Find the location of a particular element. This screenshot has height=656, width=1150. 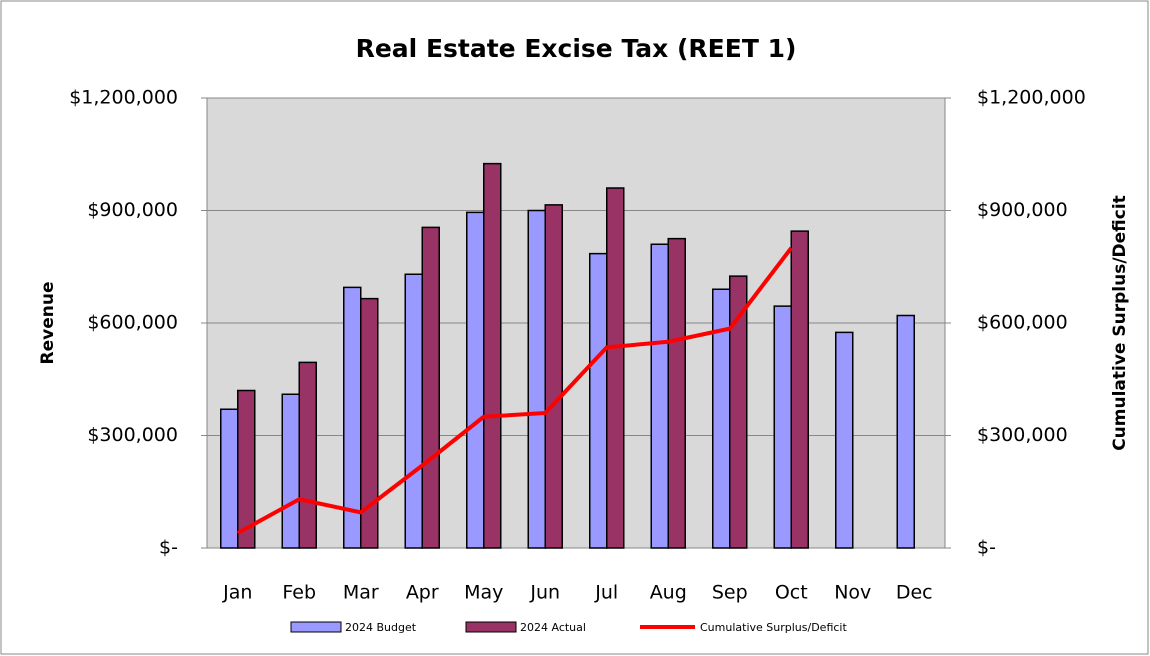

y-tick-label: $1,200,000 is located at coordinates (123, 98).